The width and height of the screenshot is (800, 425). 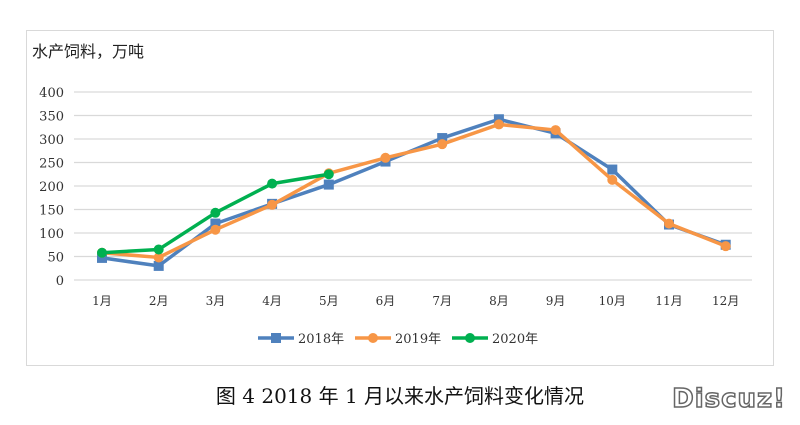 What do you see at coordinates (55, 258) in the screenshot?
I see `y-tick-label: 50` at bounding box center [55, 258].